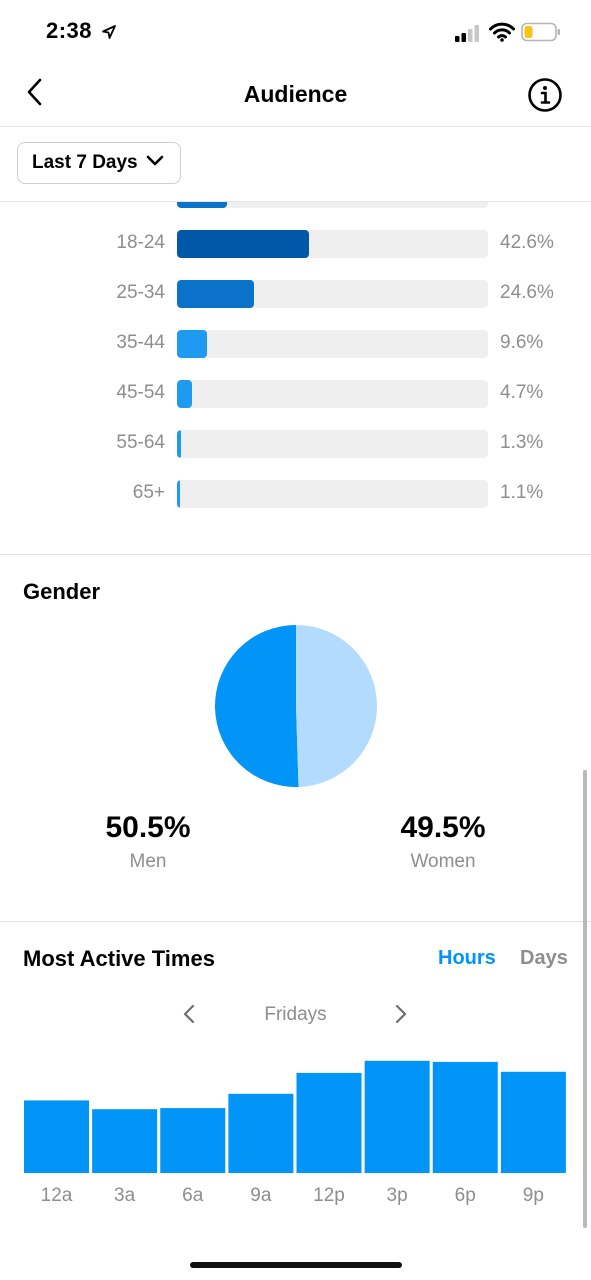  I want to click on next-day-button, so click(400, 1014).